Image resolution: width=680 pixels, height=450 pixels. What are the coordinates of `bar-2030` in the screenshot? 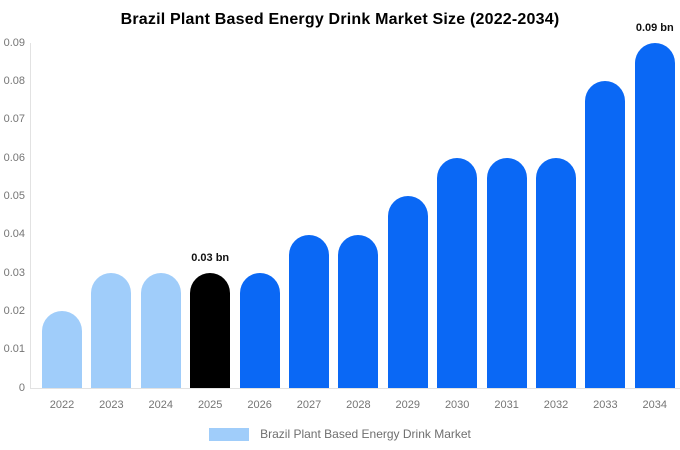 It's located at (457, 273).